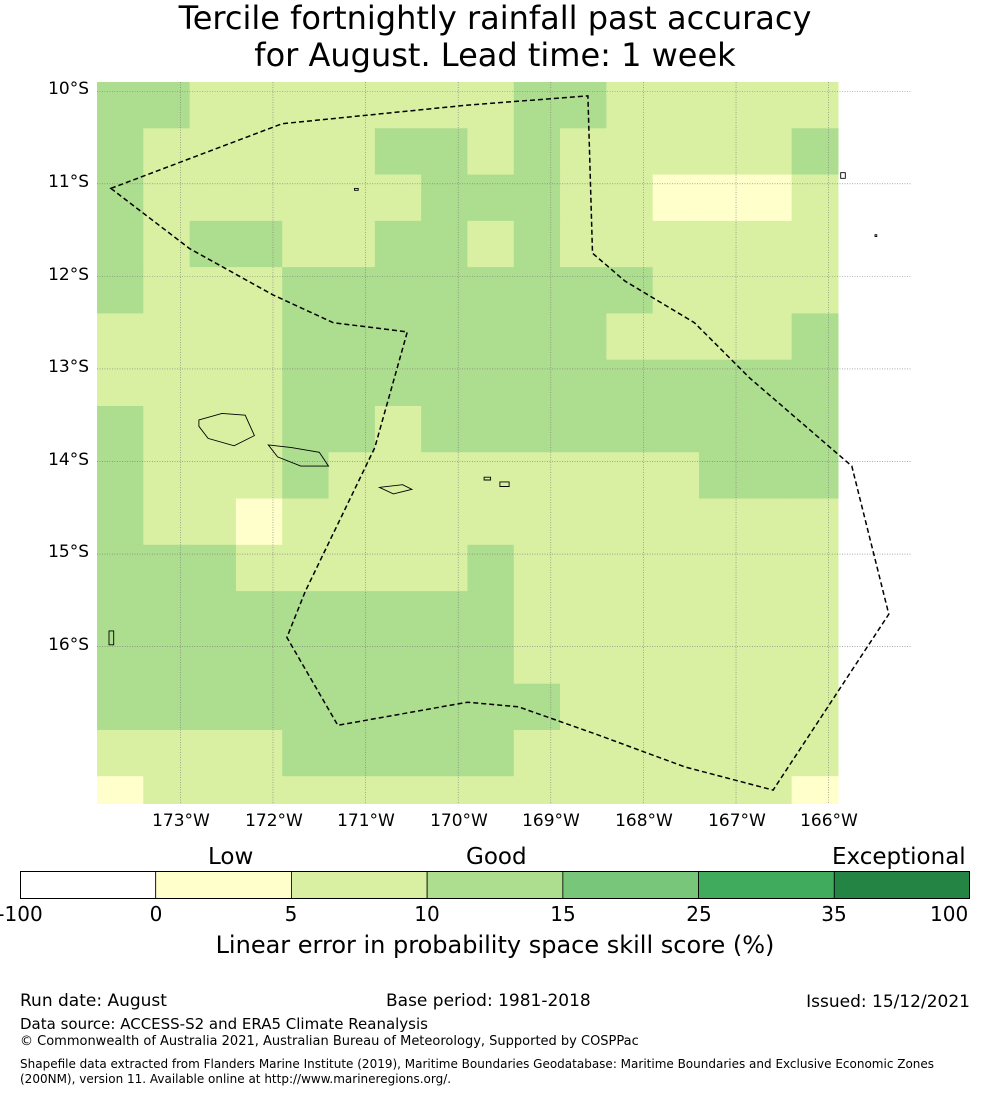 This screenshot has height=1095, width=990. I want to click on lon-label: 167°W, so click(737, 821).